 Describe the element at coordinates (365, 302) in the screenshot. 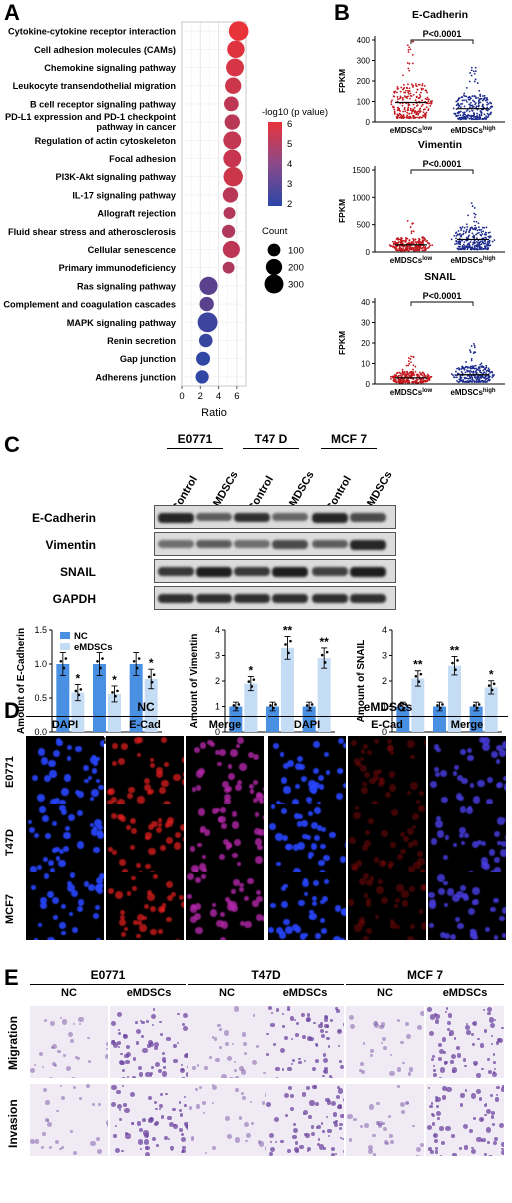

I see `y-tick-label: 40` at that location.